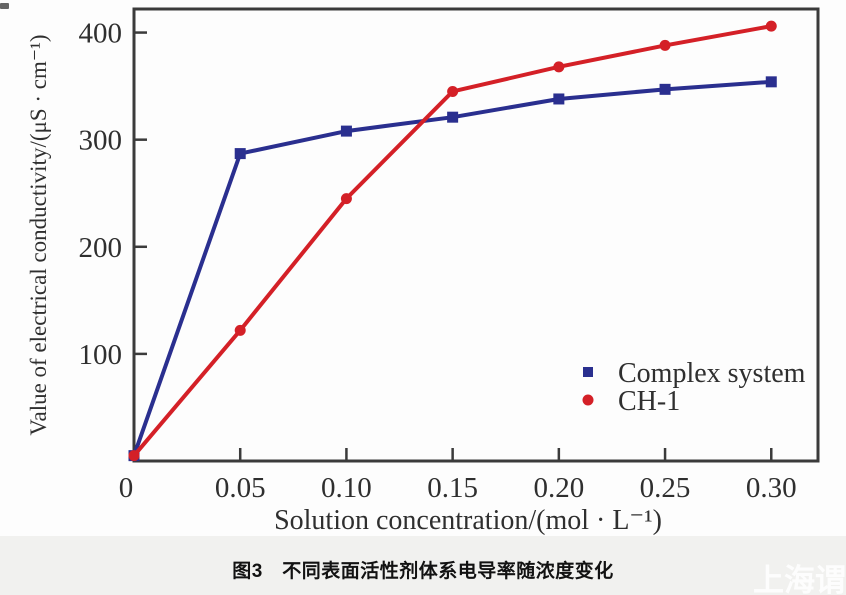  What do you see at coordinates (649, 401) in the screenshot?
I see `legend-label-ch-1: CH-1` at bounding box center [649, 401].